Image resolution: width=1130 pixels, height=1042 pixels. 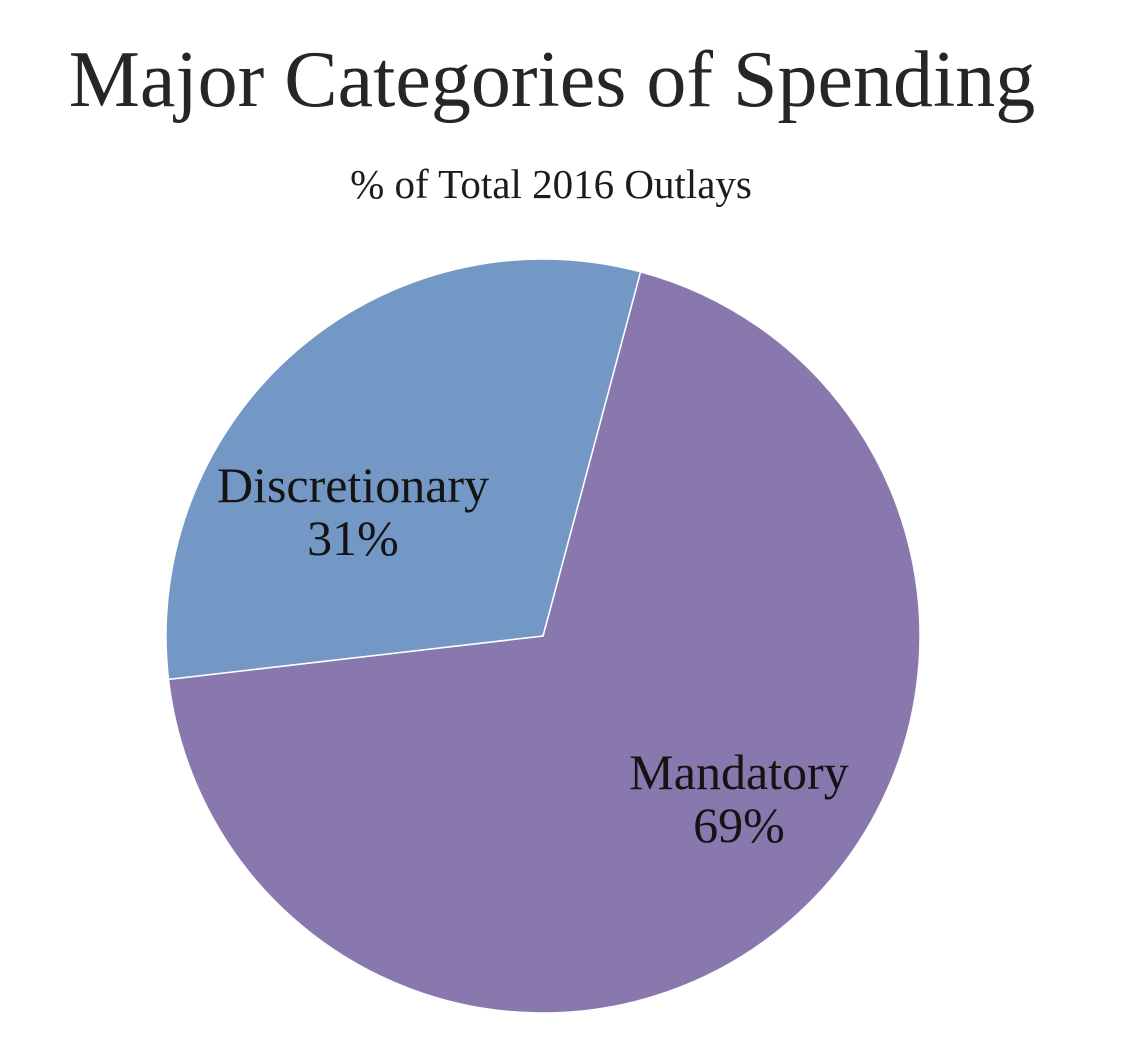 I want to click on slice-label-mandatory-name: Mandatory, so click(x=739, y=772).